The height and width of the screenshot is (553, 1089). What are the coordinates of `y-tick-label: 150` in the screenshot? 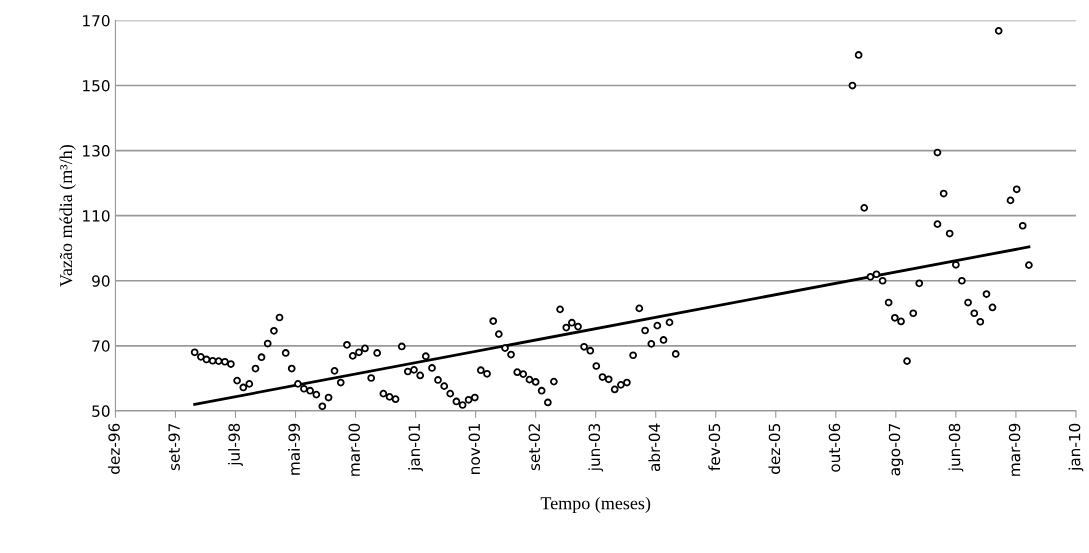 It's located at (96, 86).